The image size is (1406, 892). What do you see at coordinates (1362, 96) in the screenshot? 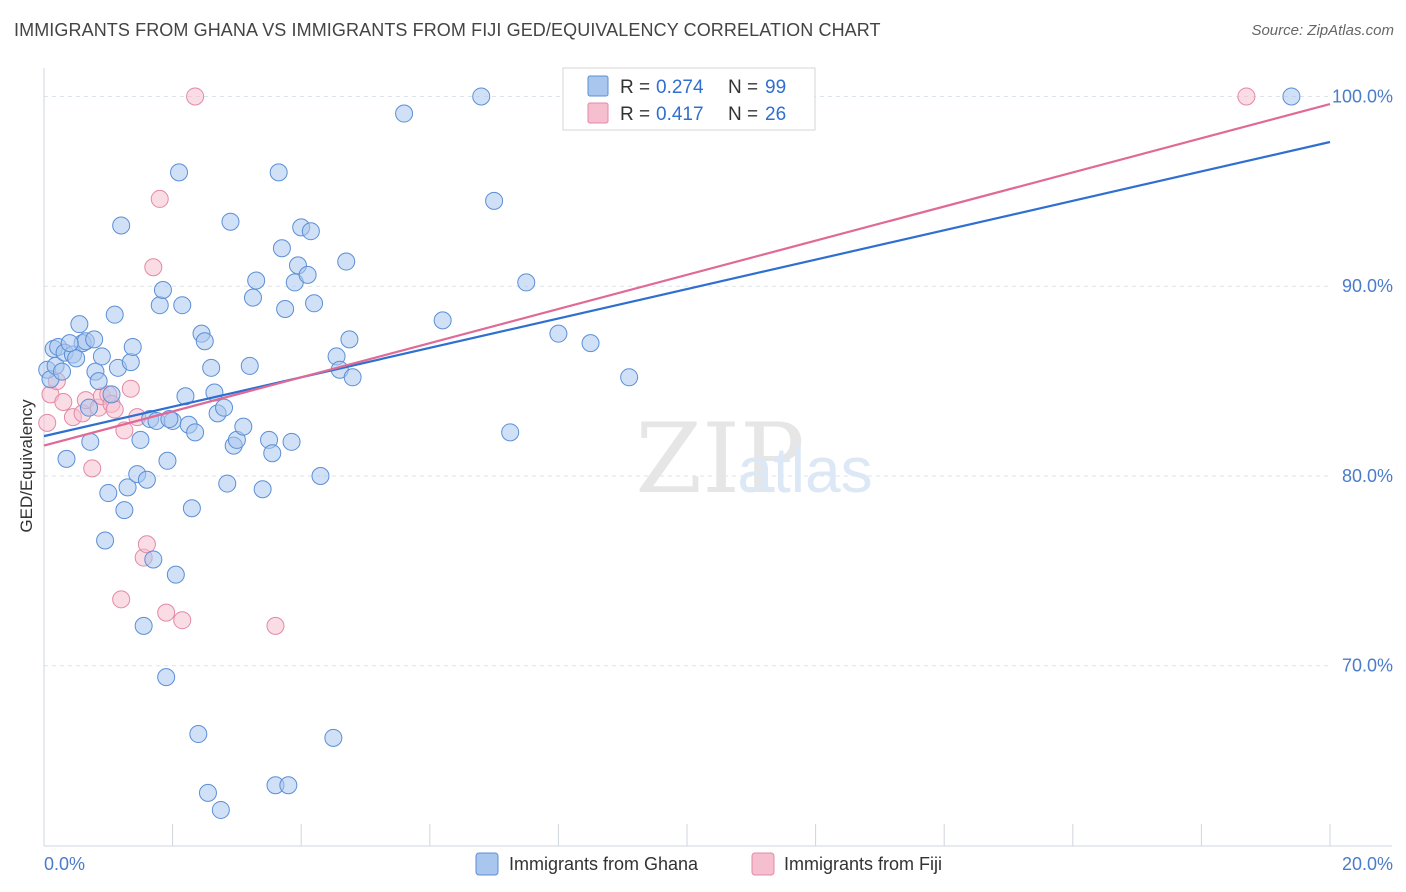
I see `y-tick-label: 100.0%` at bounding box center [1362, 96].